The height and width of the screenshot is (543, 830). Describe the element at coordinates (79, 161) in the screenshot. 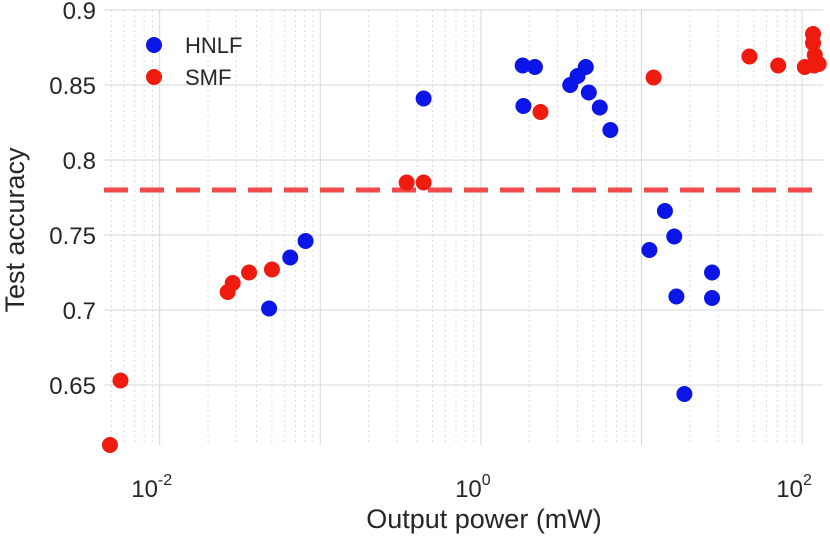

I see `y-tick-label: 0.8` at that location.